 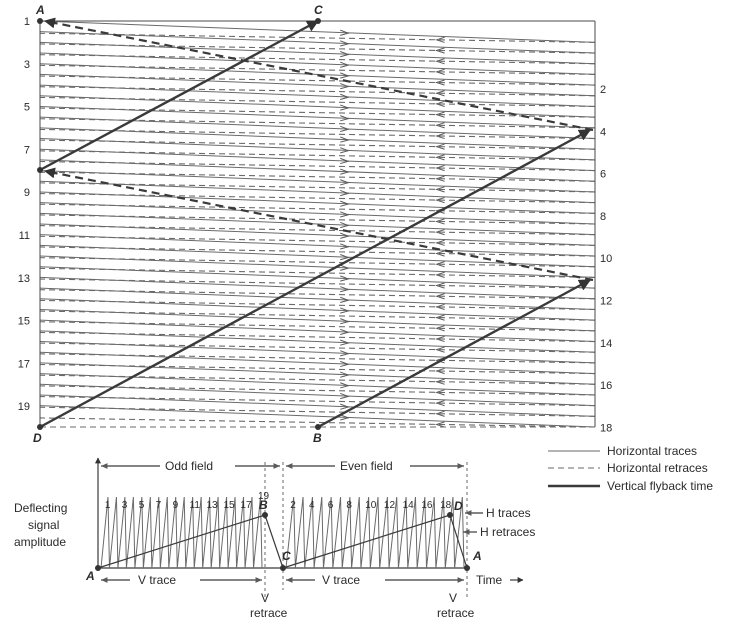 I want to click on v-retrace-odd-label: retrace, so click(x=269, y=613).